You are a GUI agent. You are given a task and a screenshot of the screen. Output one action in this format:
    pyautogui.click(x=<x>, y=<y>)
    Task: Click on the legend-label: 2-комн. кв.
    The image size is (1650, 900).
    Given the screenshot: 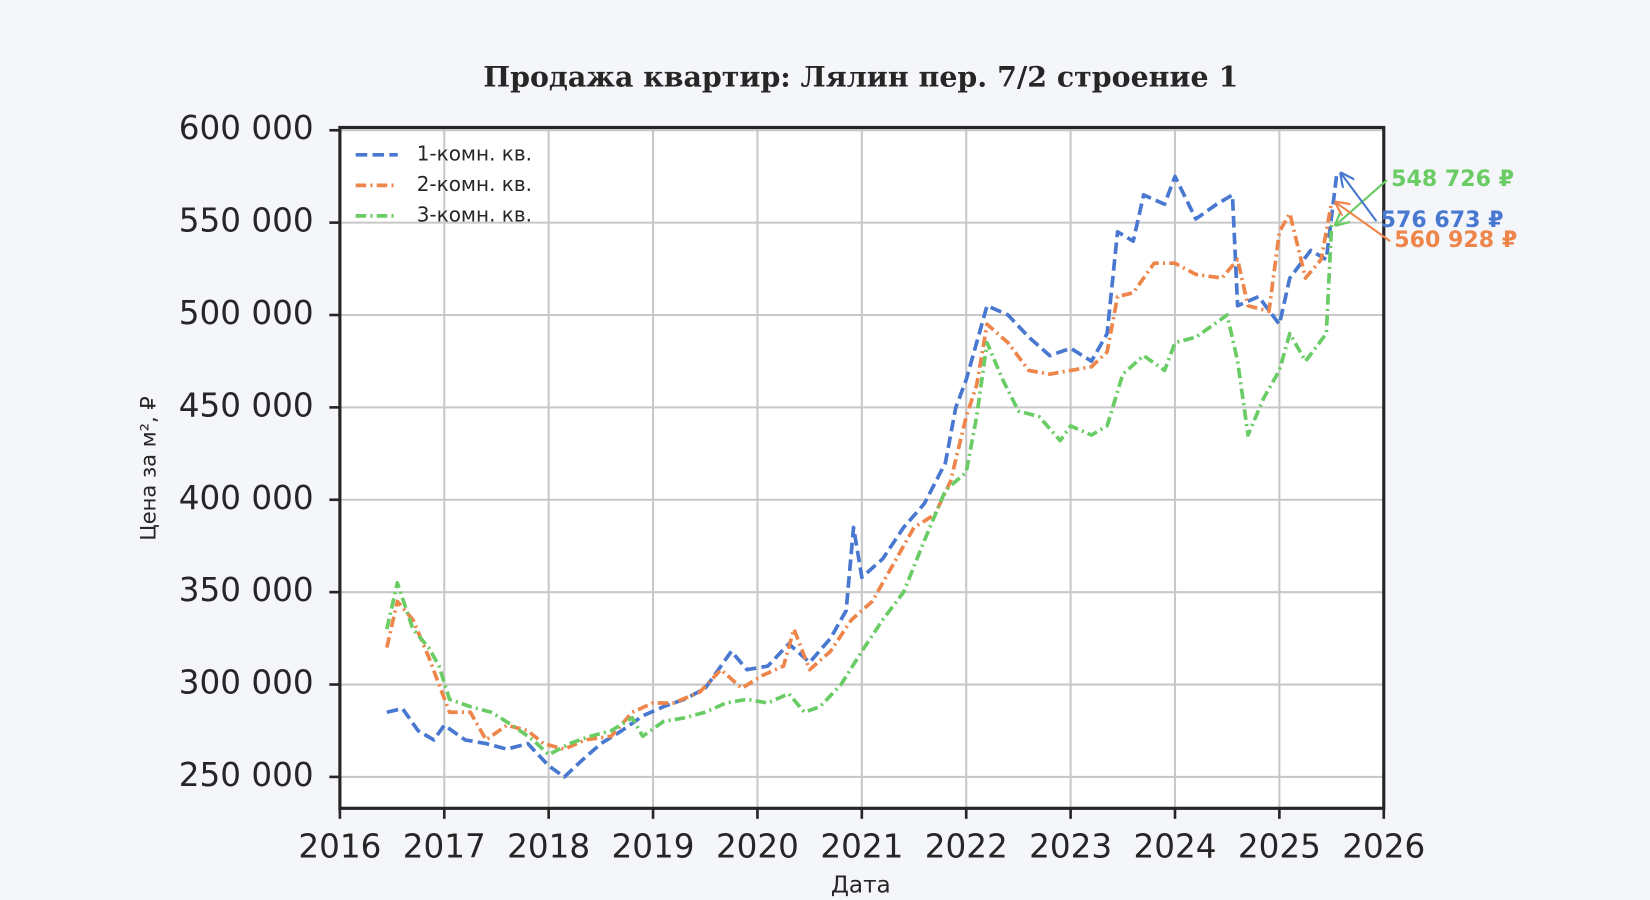 What is the action you would take?
    pyautogui.click(x=474, y=184)
    